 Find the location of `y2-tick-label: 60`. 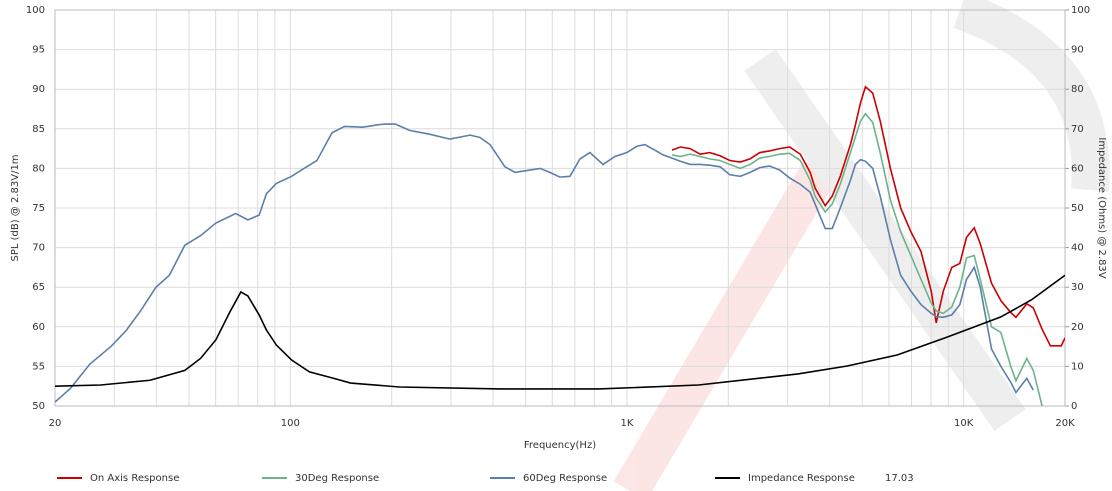

y2-tick-label: 60 is located at coordinates (1077, 168).